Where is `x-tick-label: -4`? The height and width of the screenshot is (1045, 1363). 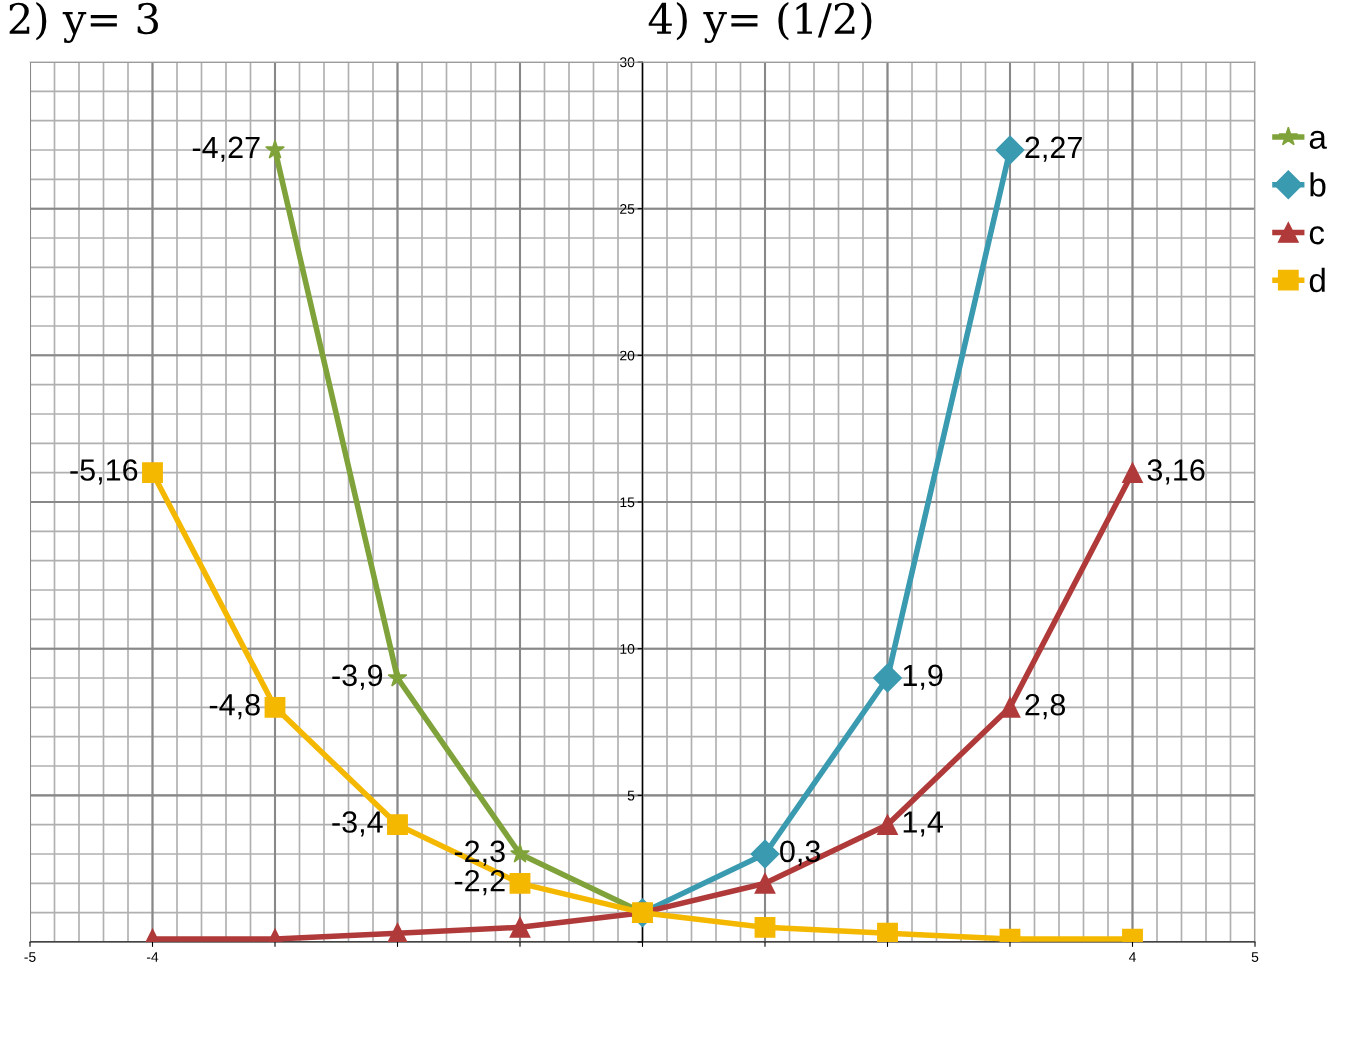 x-tick-label: -4 is located at coordinates (152, 957).